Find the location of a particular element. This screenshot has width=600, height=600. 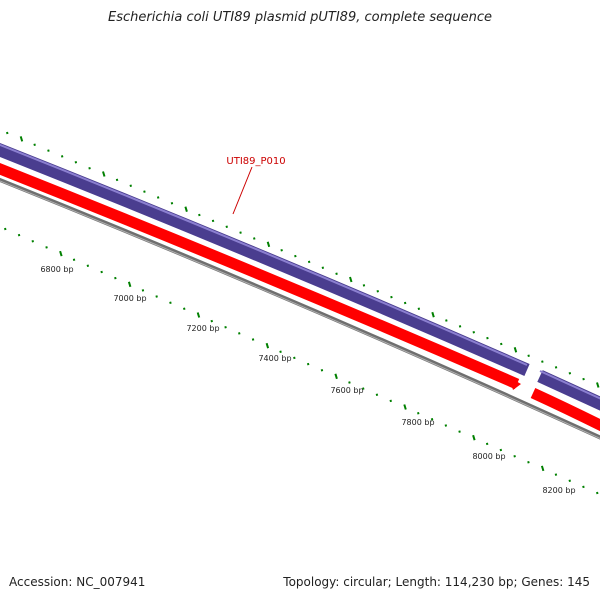

gene-feature-reverse-1-arrowhead is located at coordinates (515, 383).